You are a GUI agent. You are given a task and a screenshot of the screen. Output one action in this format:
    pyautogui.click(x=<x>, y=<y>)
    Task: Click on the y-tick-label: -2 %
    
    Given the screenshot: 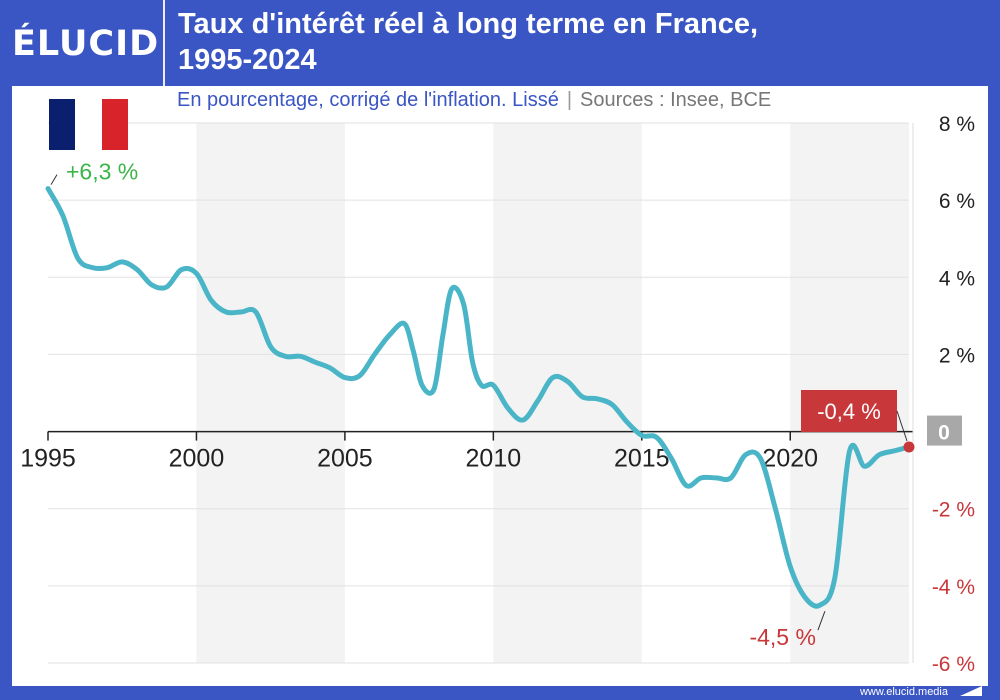 What is the action you would take?
    pyautogui.click(x=953, y=510)
    